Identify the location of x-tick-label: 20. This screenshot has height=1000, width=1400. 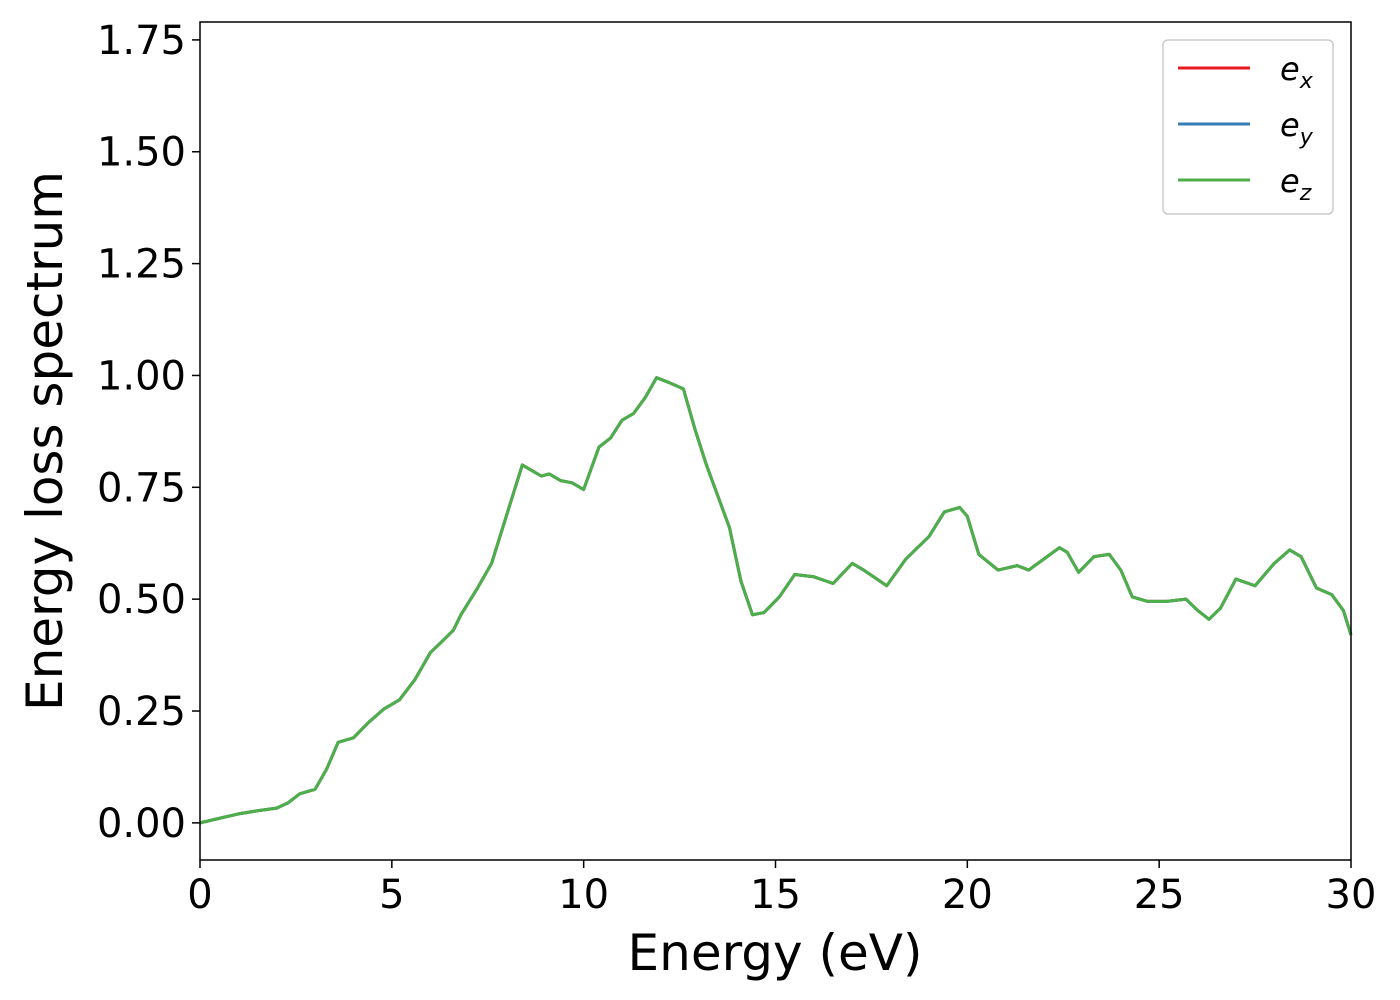
(967, 895).